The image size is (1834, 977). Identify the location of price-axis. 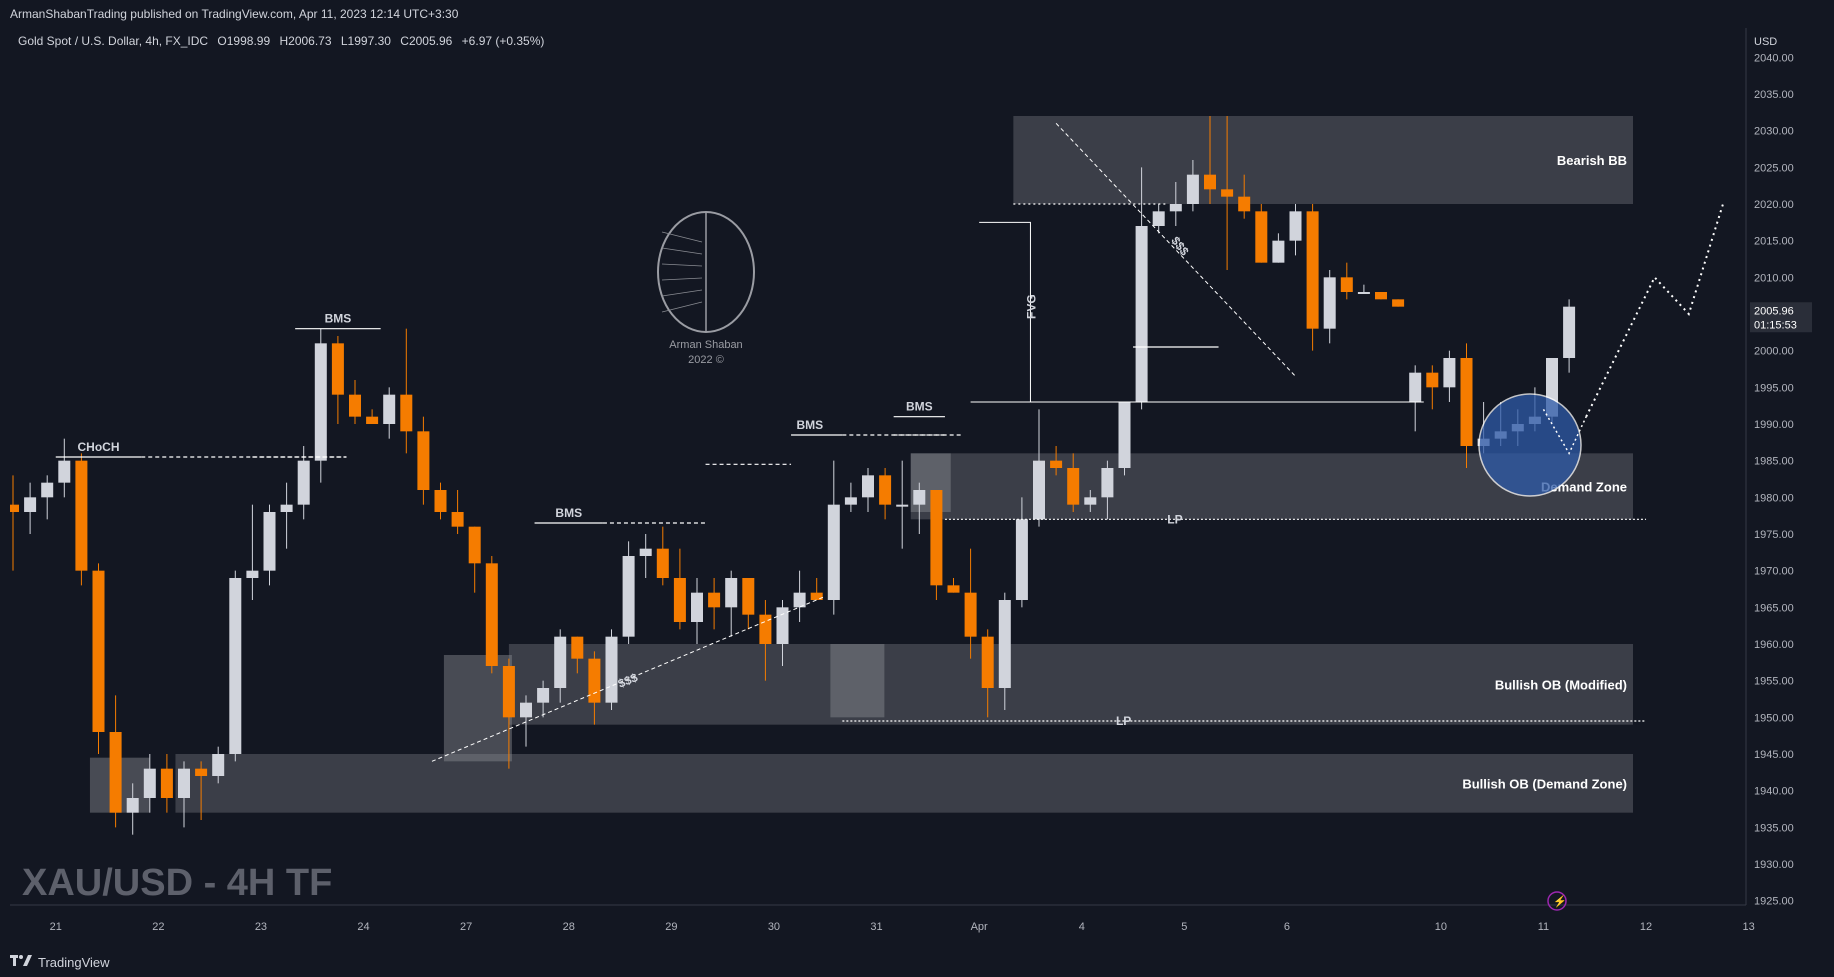
(1790, 488).